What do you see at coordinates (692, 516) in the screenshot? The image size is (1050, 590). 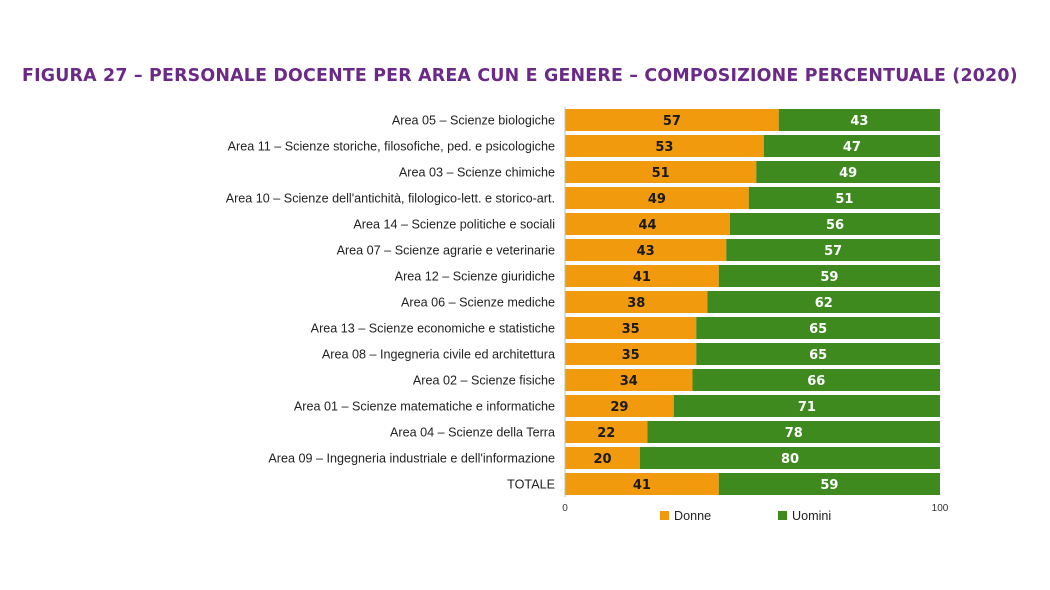 I see `legend-label-donne: Donne` at bounding box center [692, 516].